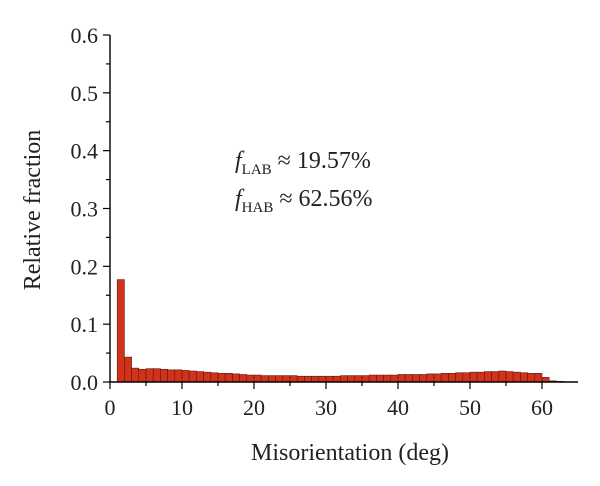 This screenshot has width=600, height=486. I want to click on y-tick-label: 0.5, so click(85, 93).